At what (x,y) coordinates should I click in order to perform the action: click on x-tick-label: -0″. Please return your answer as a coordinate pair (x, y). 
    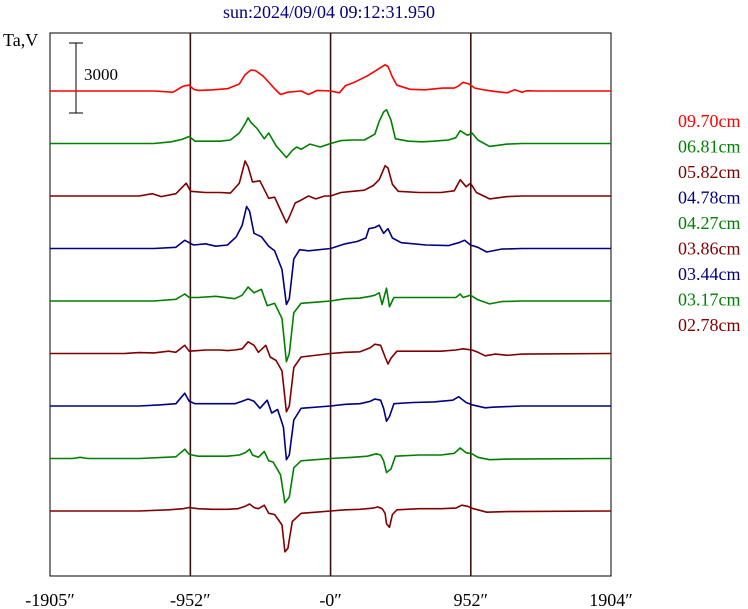
    Looking at the image, I should click on (330, 599).